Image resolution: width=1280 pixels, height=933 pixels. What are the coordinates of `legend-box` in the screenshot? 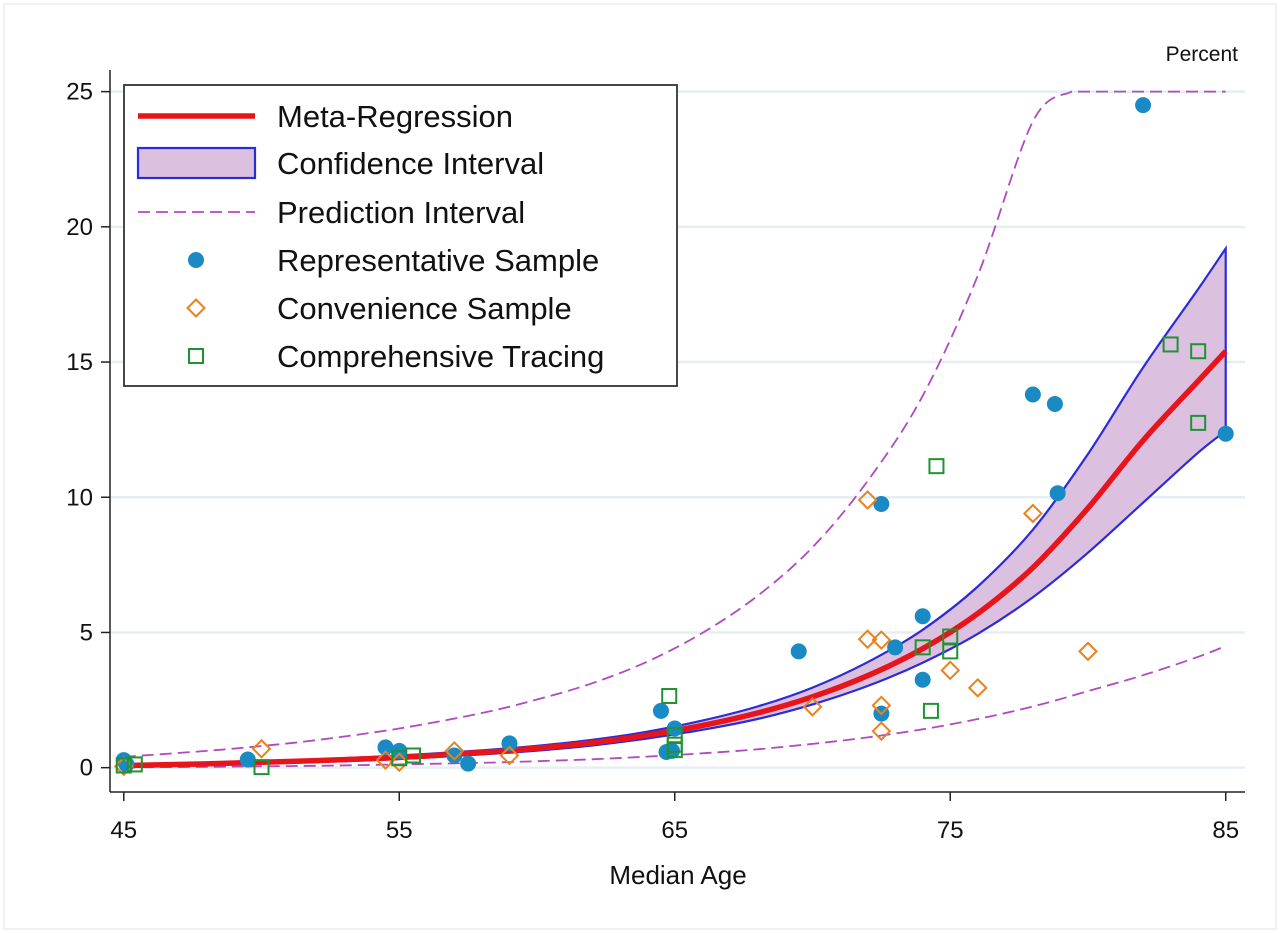 It's located at (400, 235).